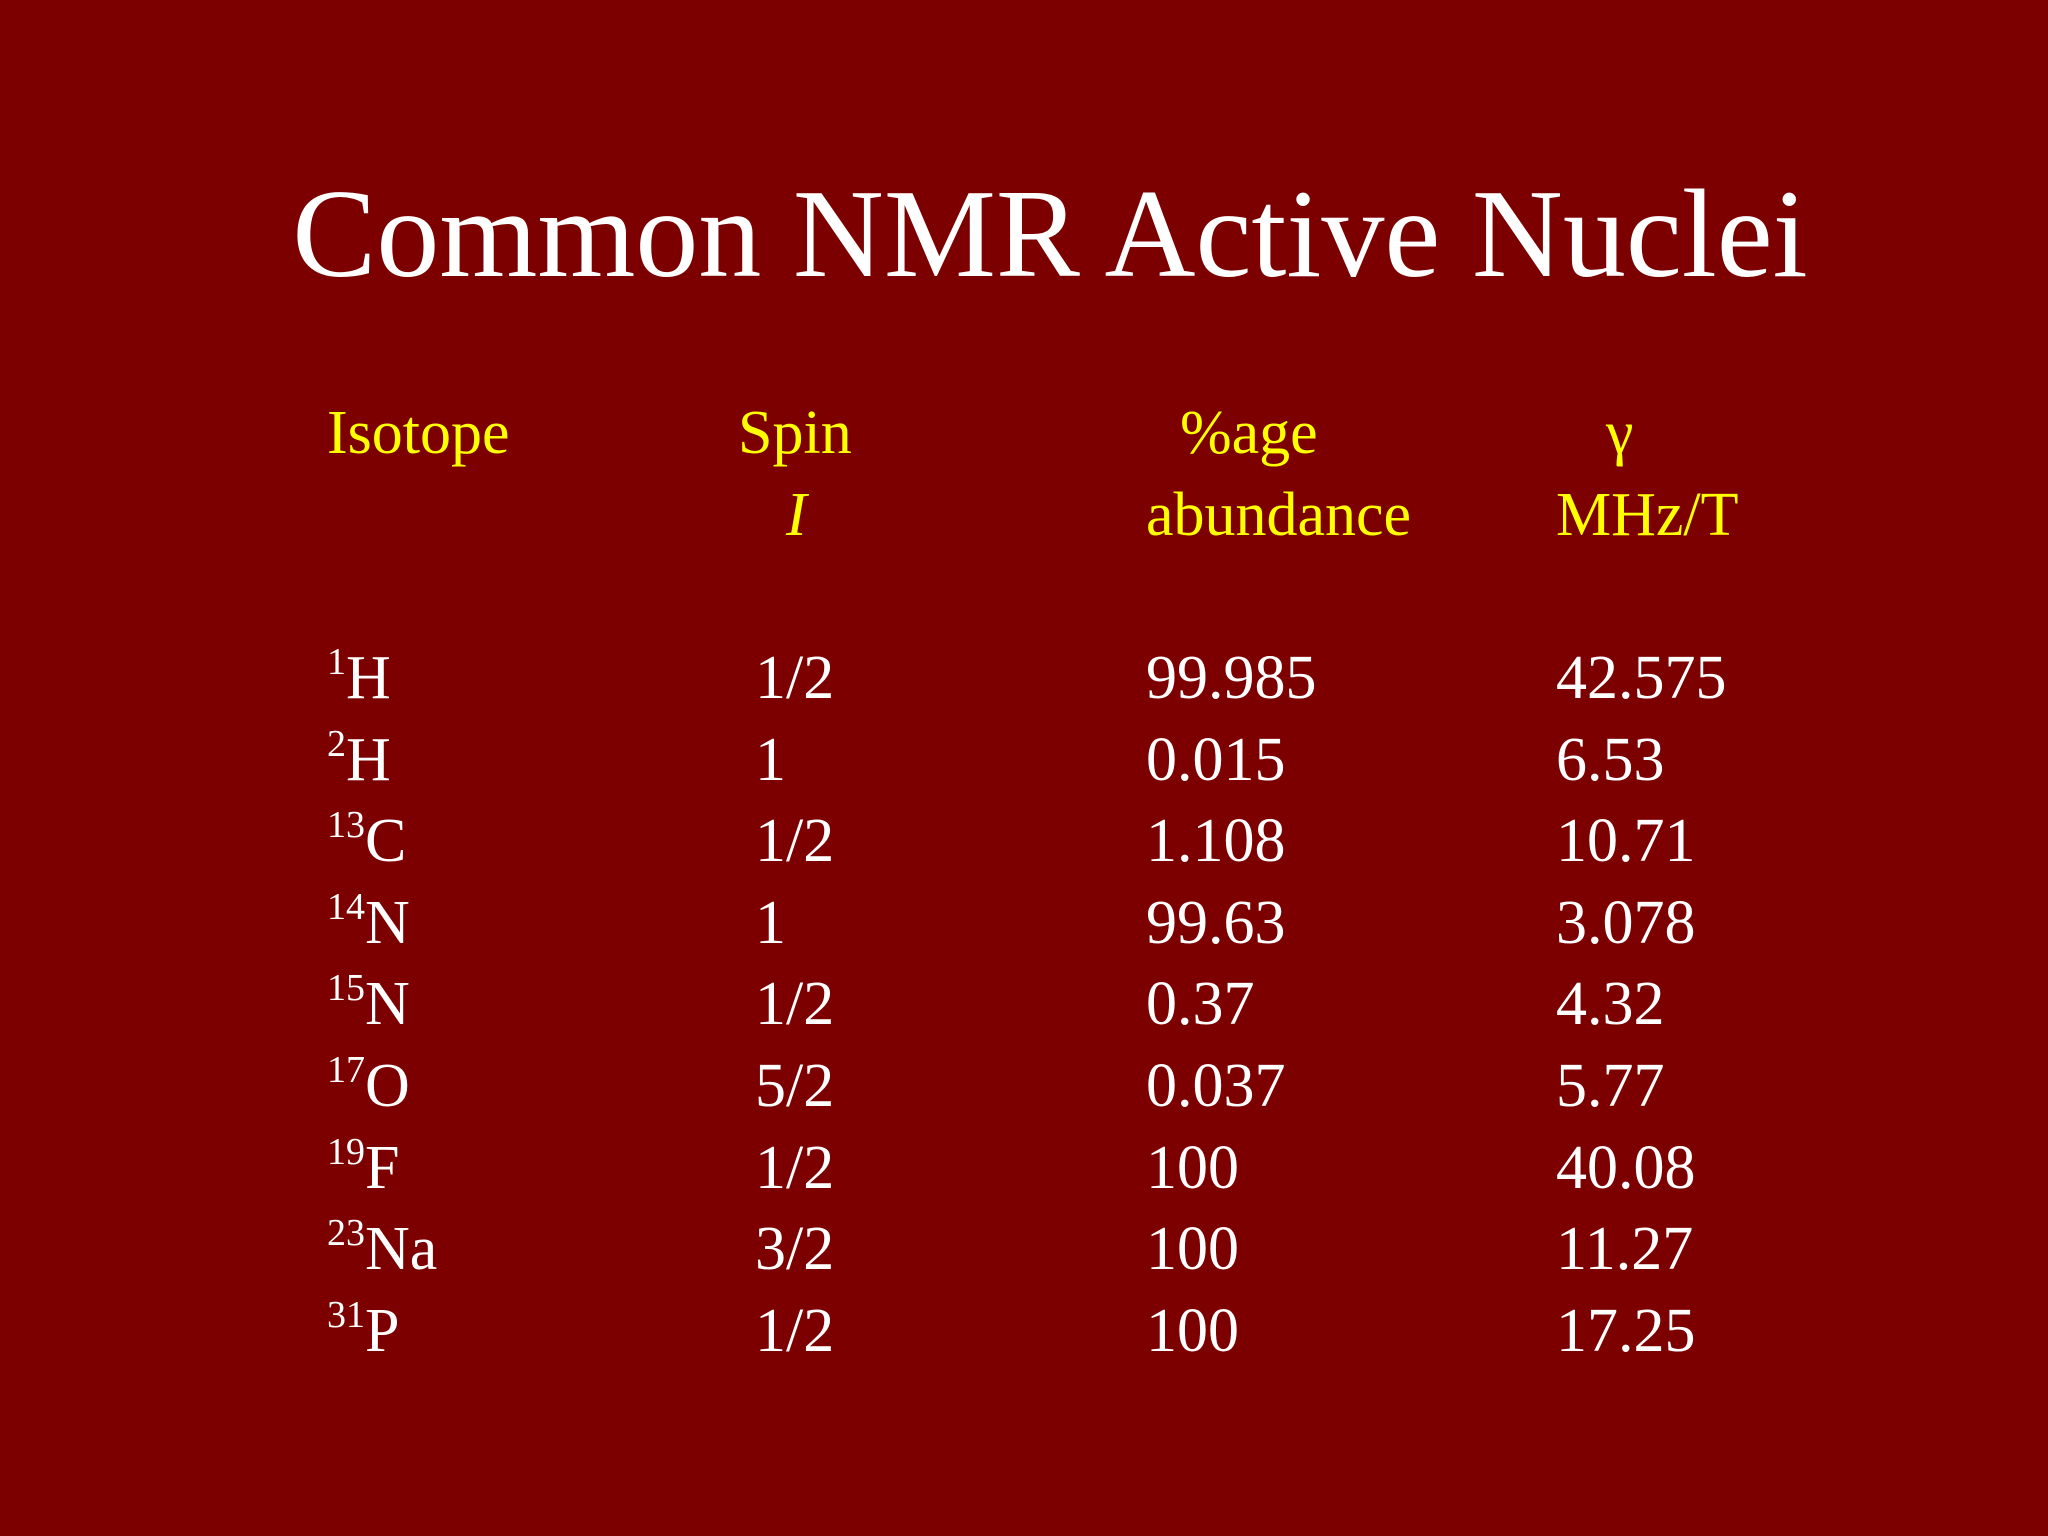  I want to click on spin-cell: 3/2, so click(795, 1249).